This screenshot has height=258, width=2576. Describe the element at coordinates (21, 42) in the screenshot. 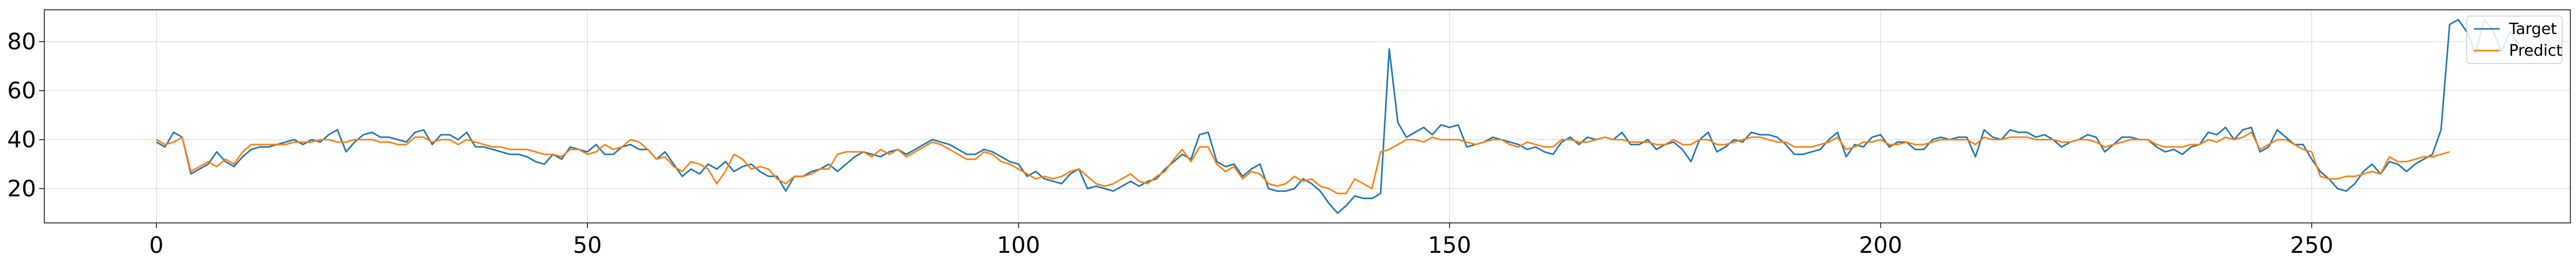

I see `y-tick-label: 80` at that location.